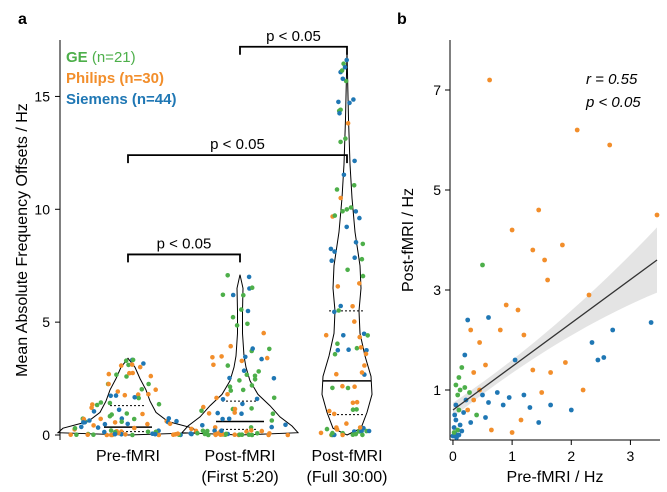 The width and height of the screenshot is (667, 492). Describe the element at coordinates (184, 243) in the screenshot. I see `significance-label: p < 0.05` at that location.